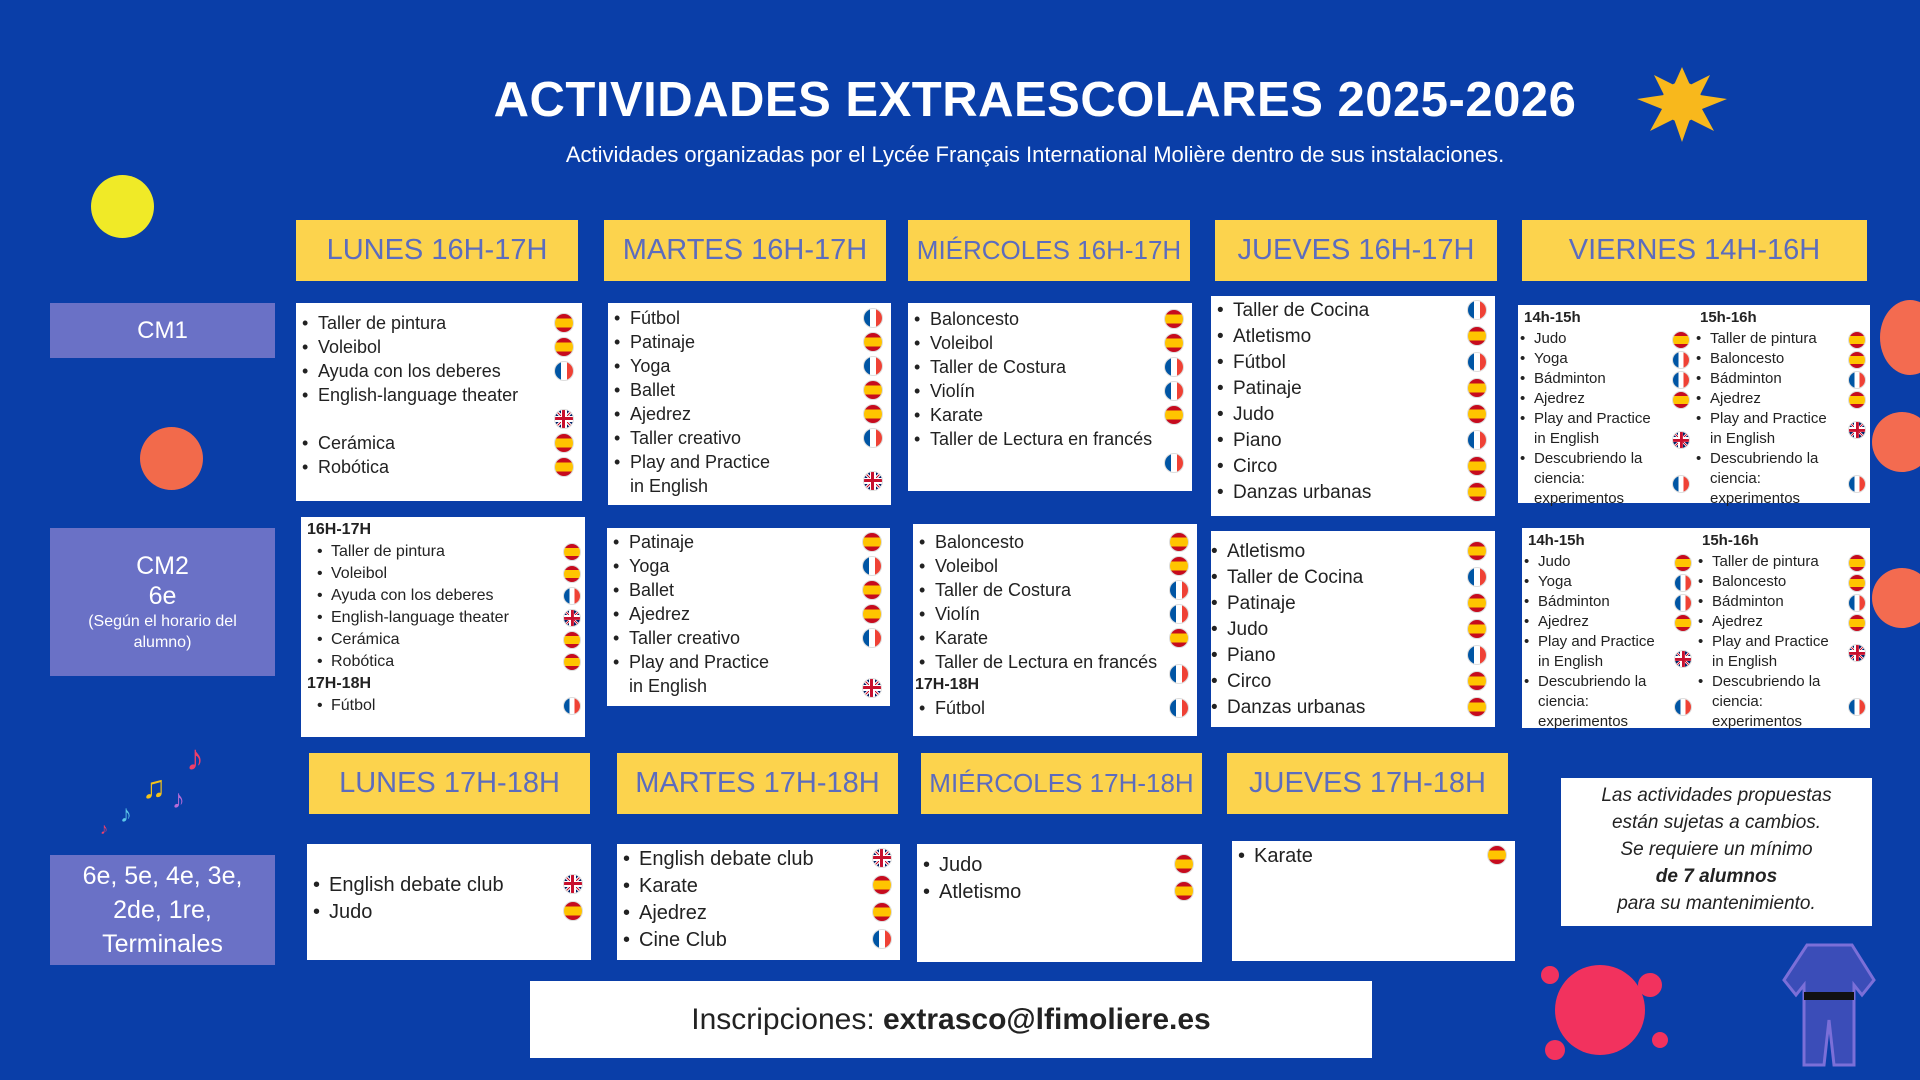  Describe the element at coordinates (450, 662) in the screenshot. I see `list-item: Robótica` at that location.